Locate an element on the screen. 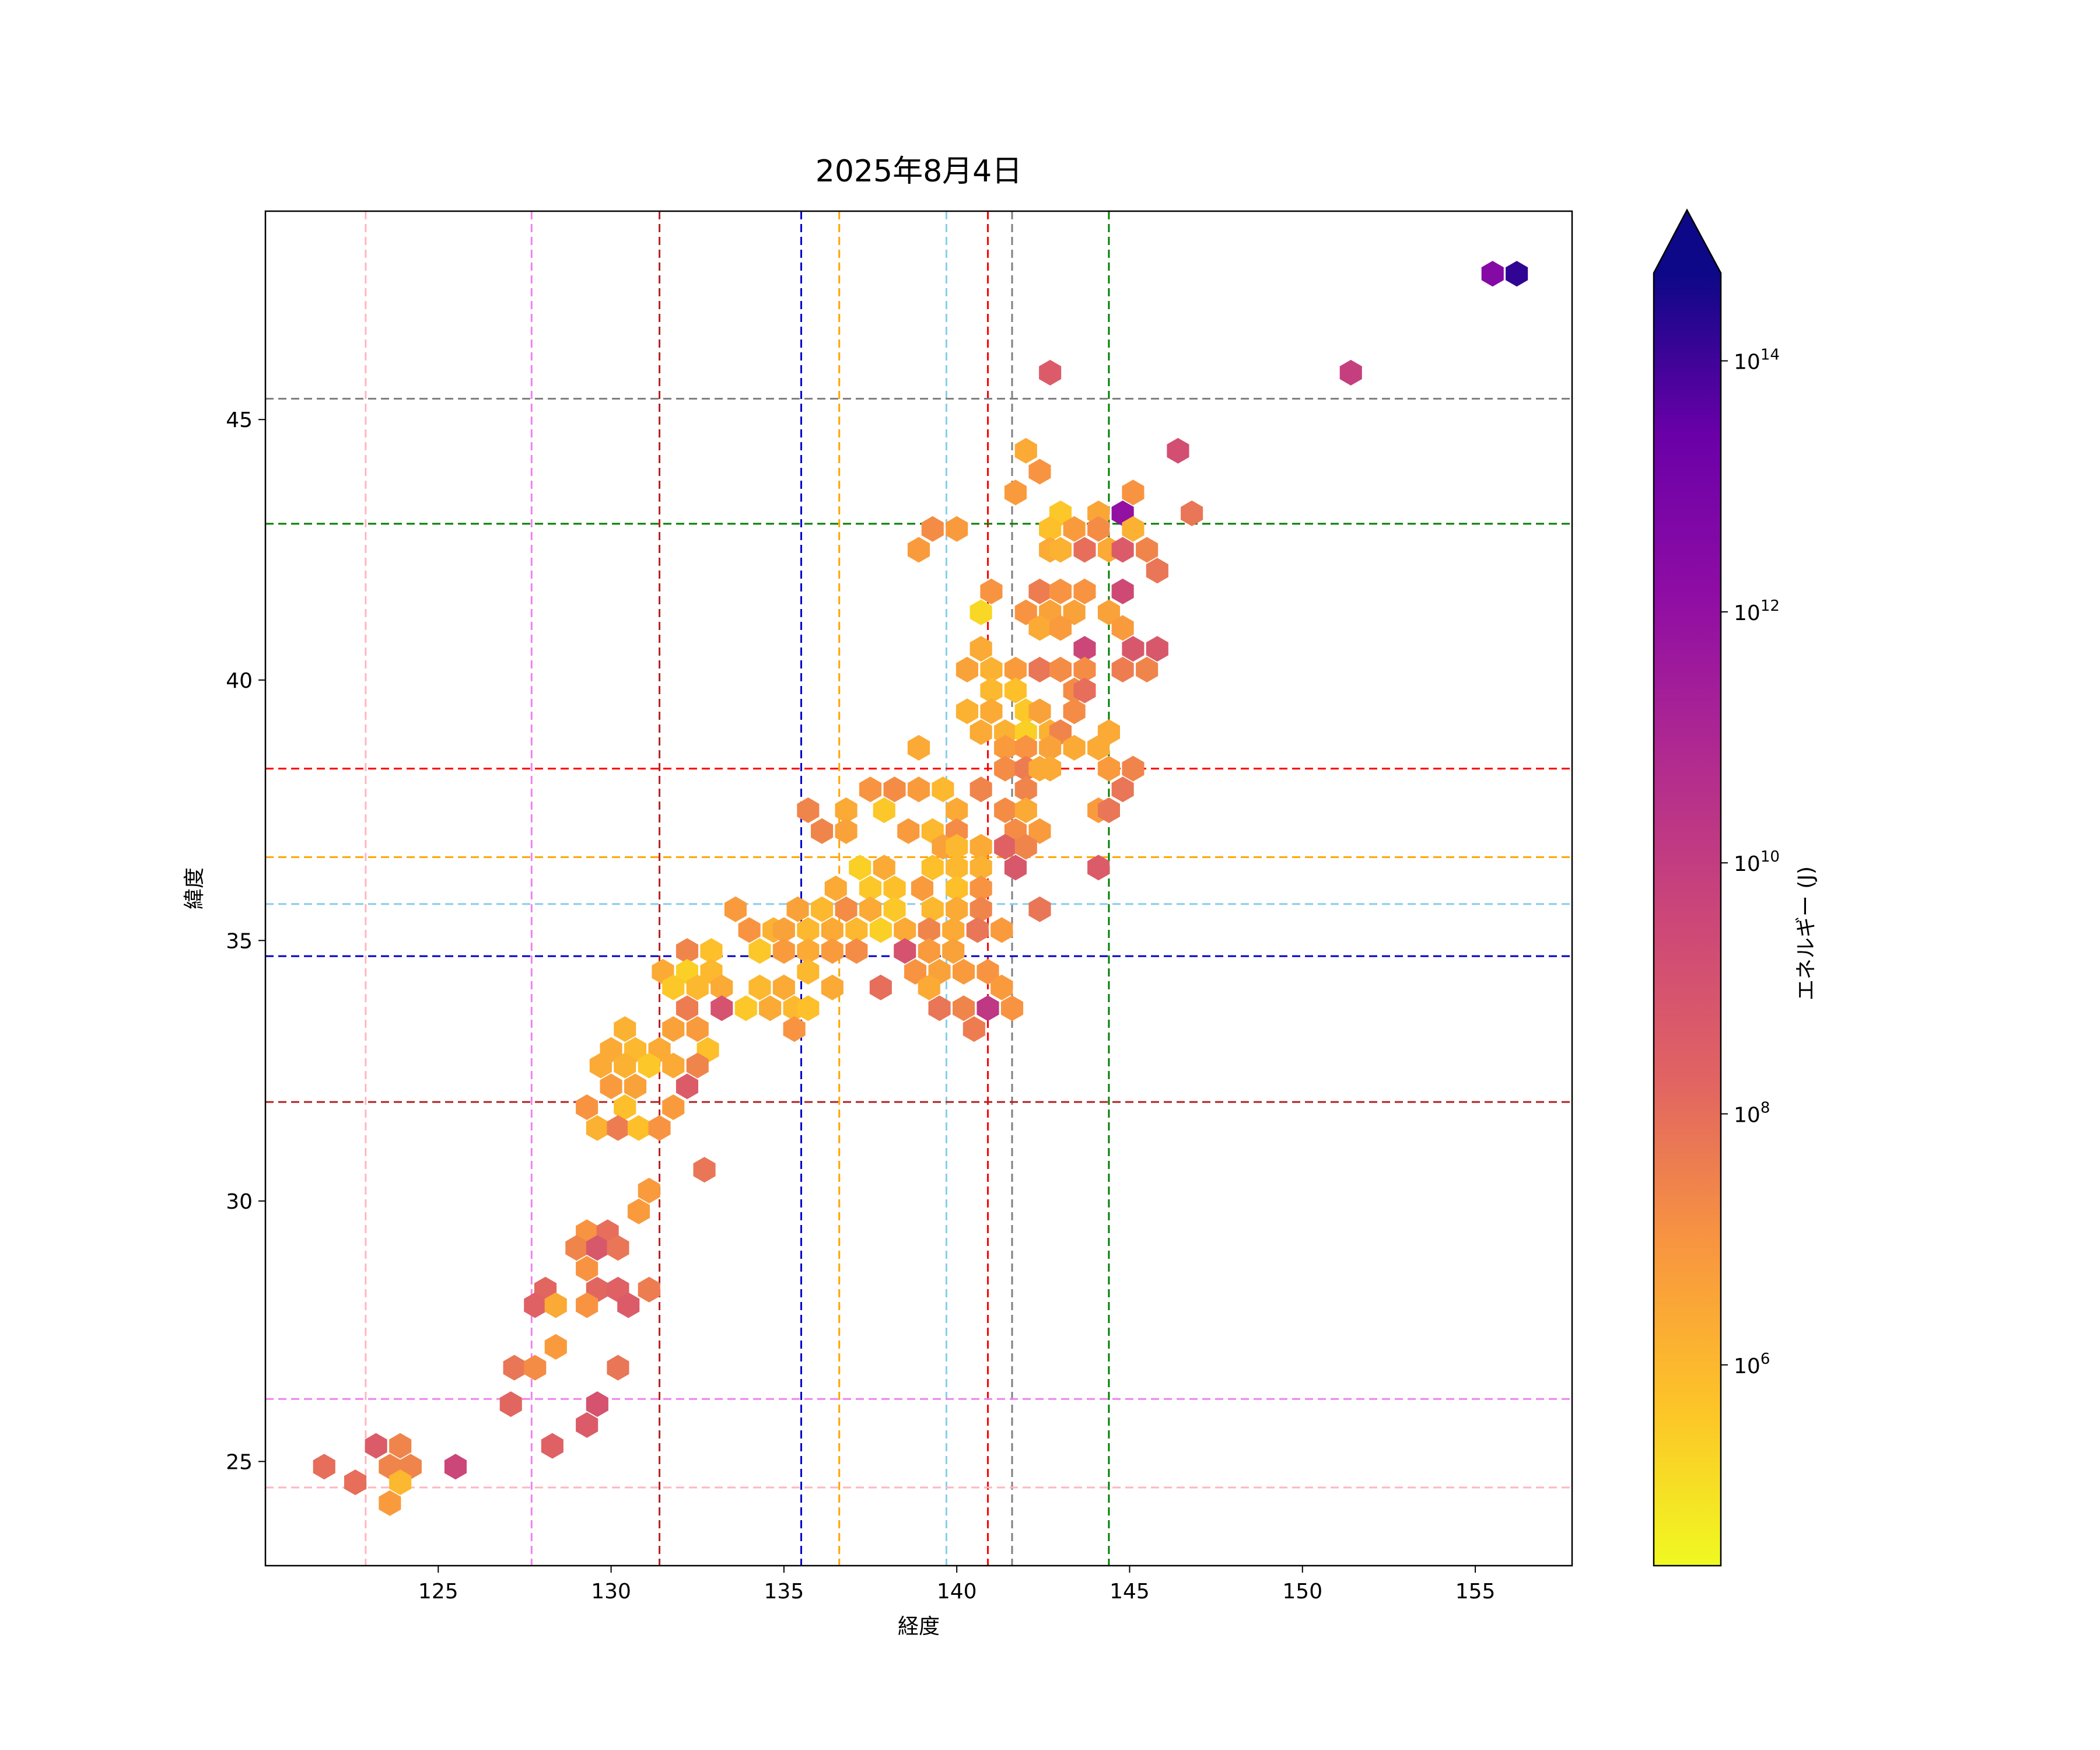 This screenshot has width=2100, height=1750. colorbar-tick-label: 1010 is located at coordinates (1757, 862).